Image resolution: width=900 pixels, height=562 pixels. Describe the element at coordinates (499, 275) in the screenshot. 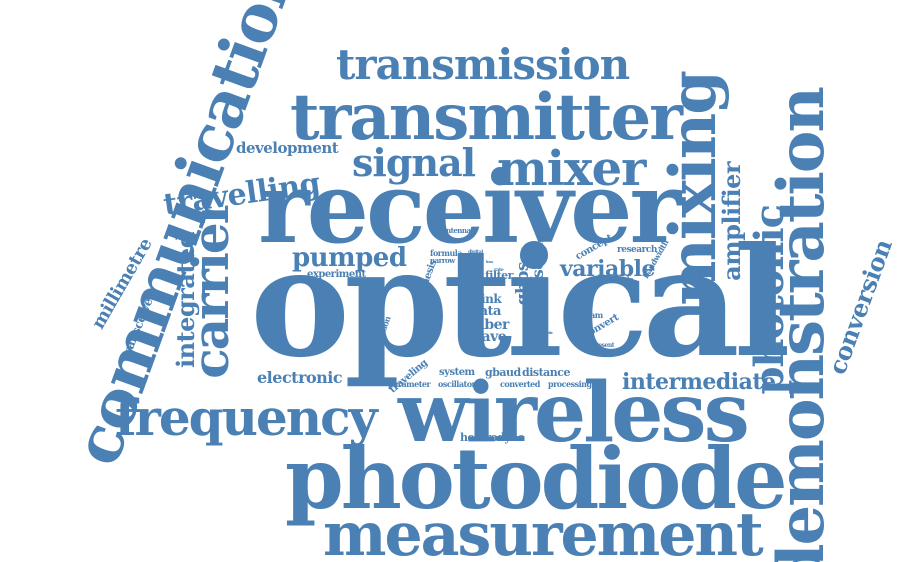

I see `word-filter: filter` at that location.